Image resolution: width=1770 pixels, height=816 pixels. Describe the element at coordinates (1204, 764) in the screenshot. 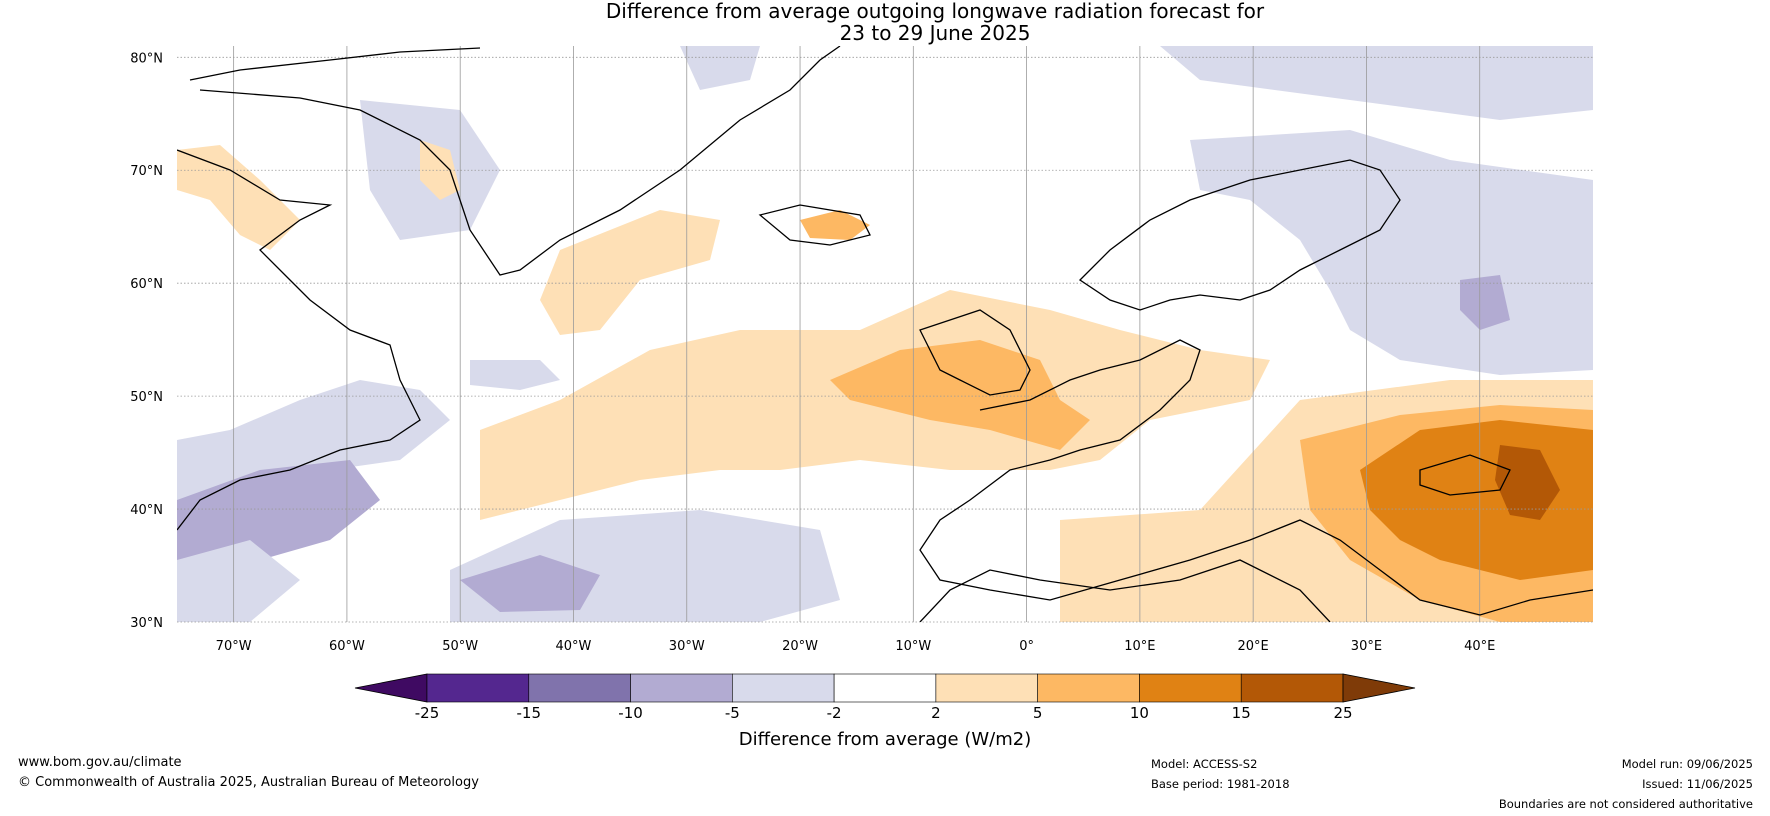

I see `model-text: Model: ACCESS-S2` at that location.